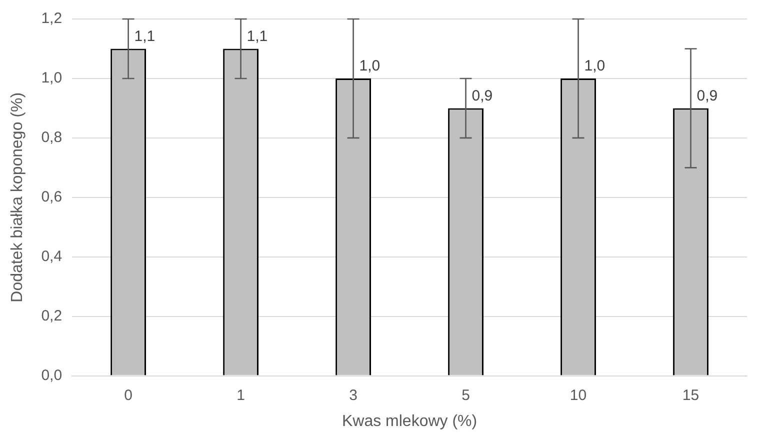  I want to click on y-tick-label: 1,0, so click(51, 78).